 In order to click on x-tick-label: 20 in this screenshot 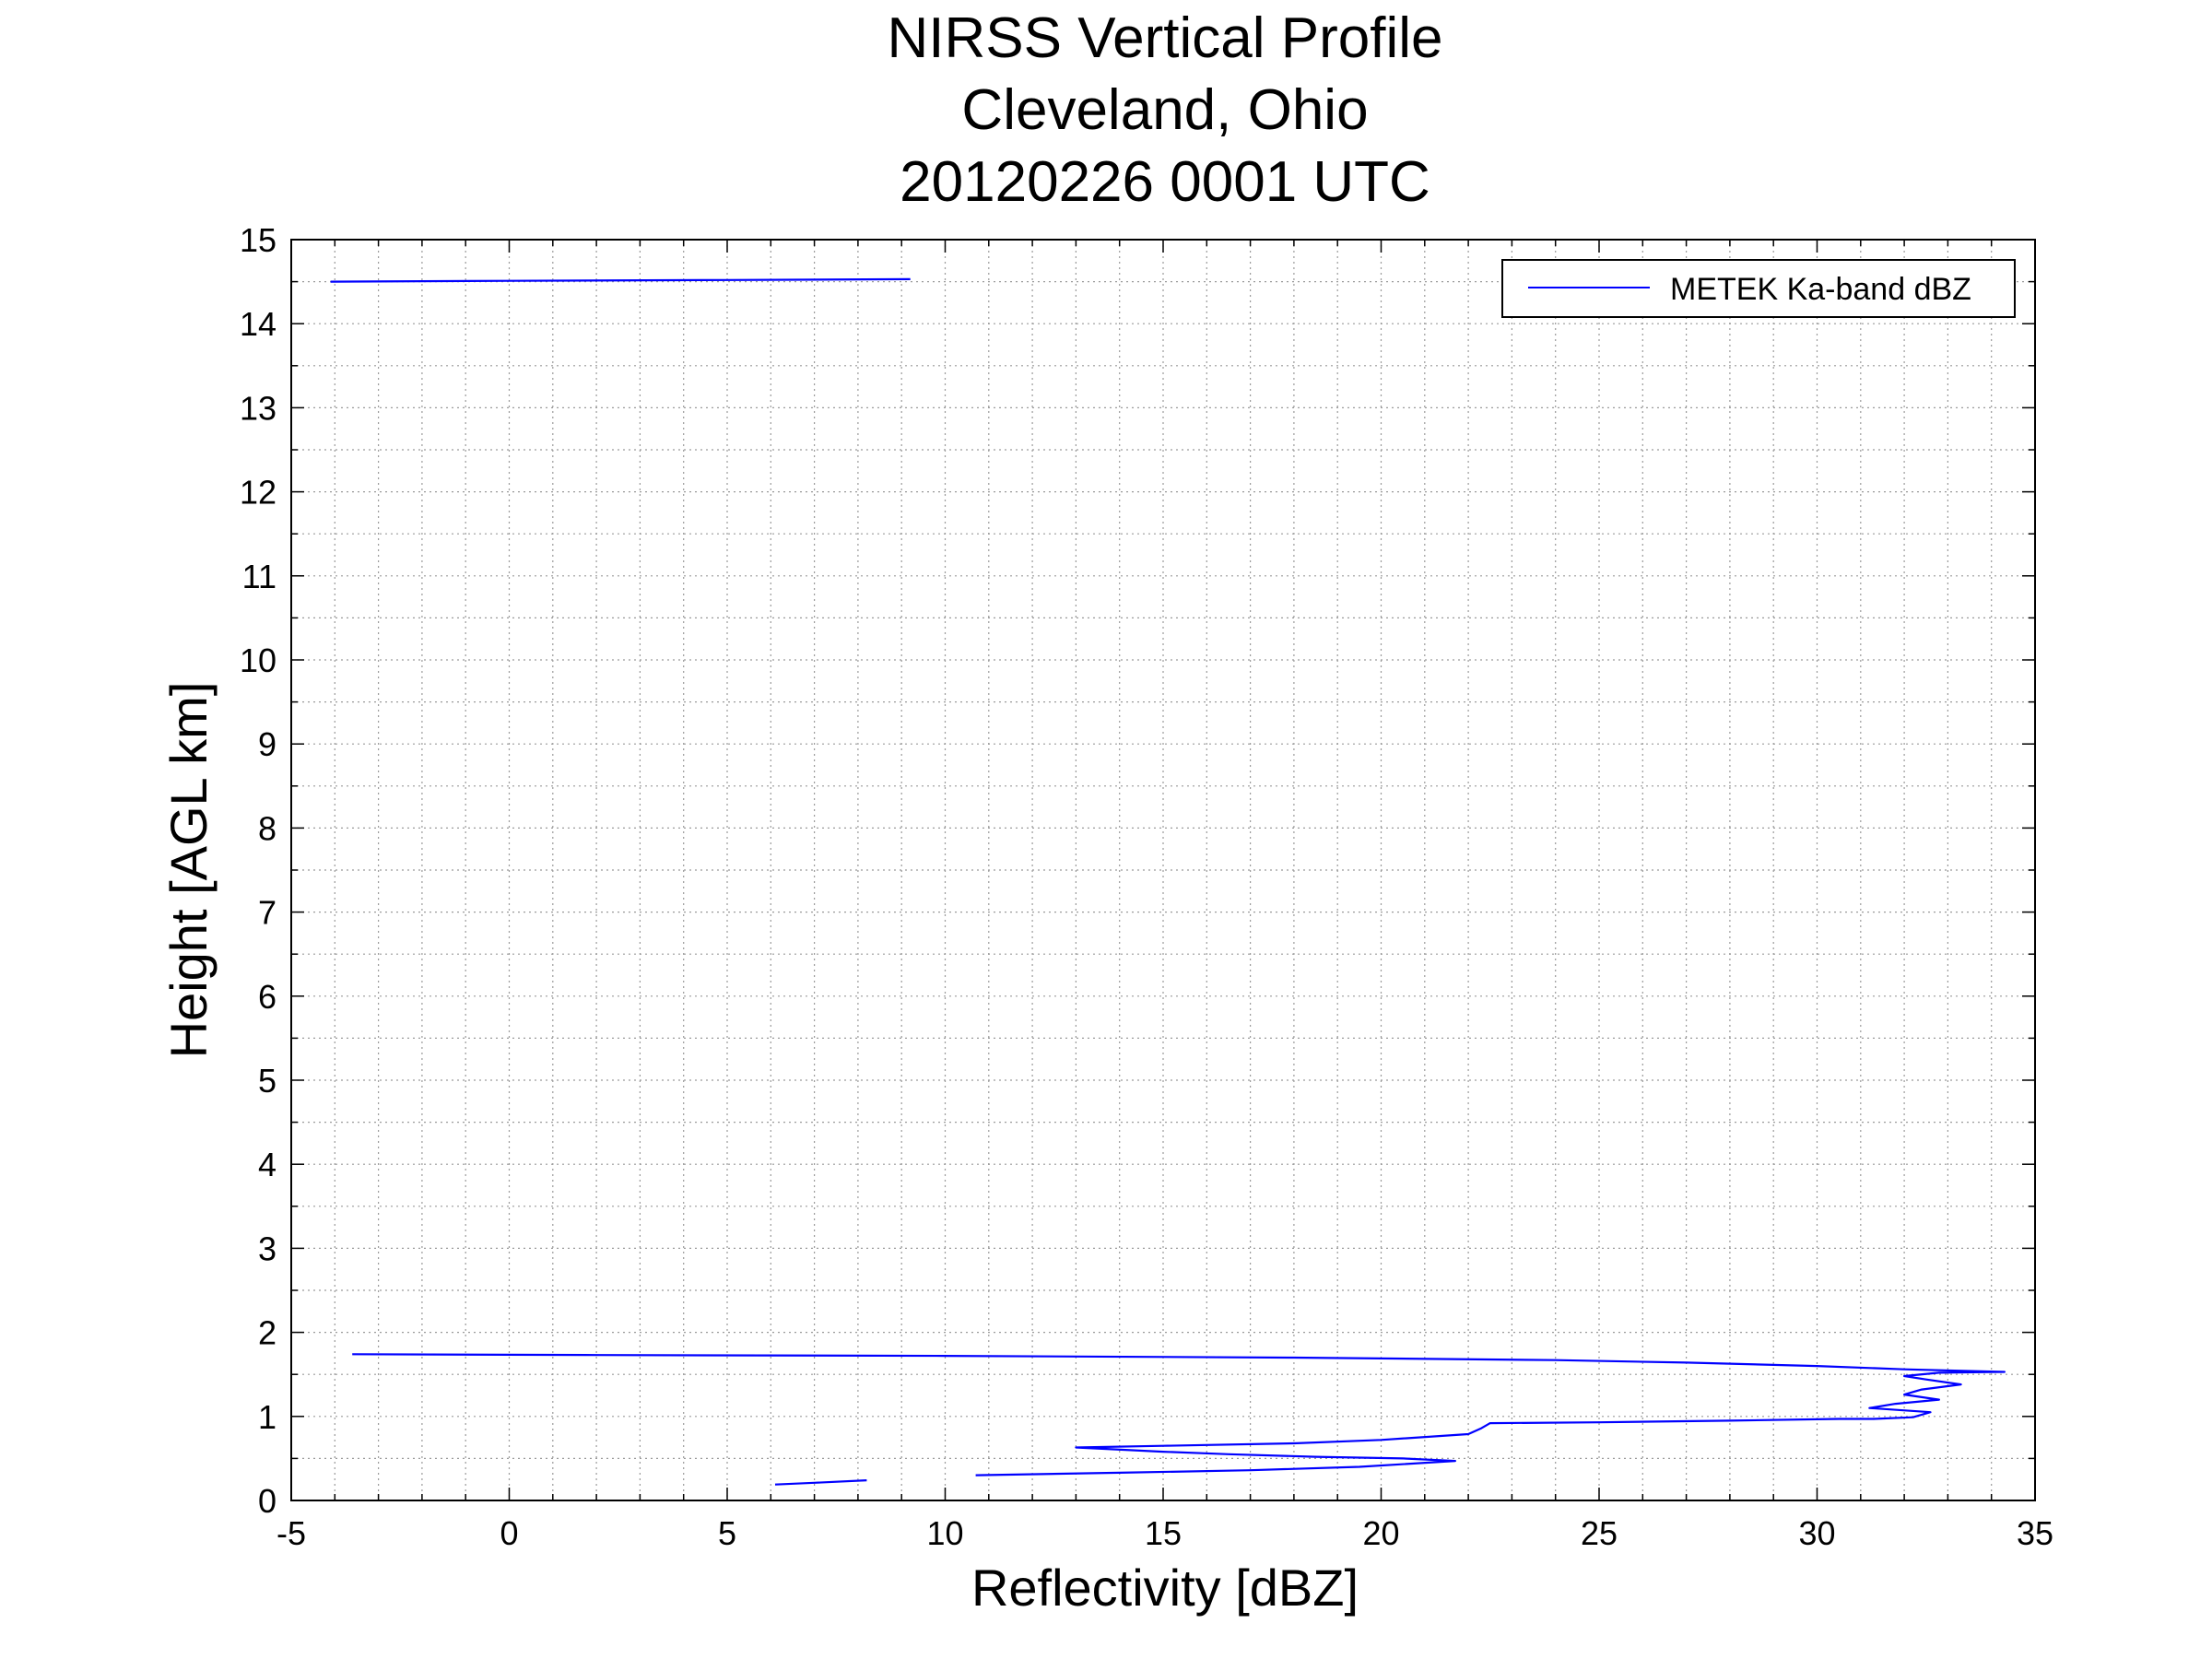, I will do `click(1380, 1533)`.